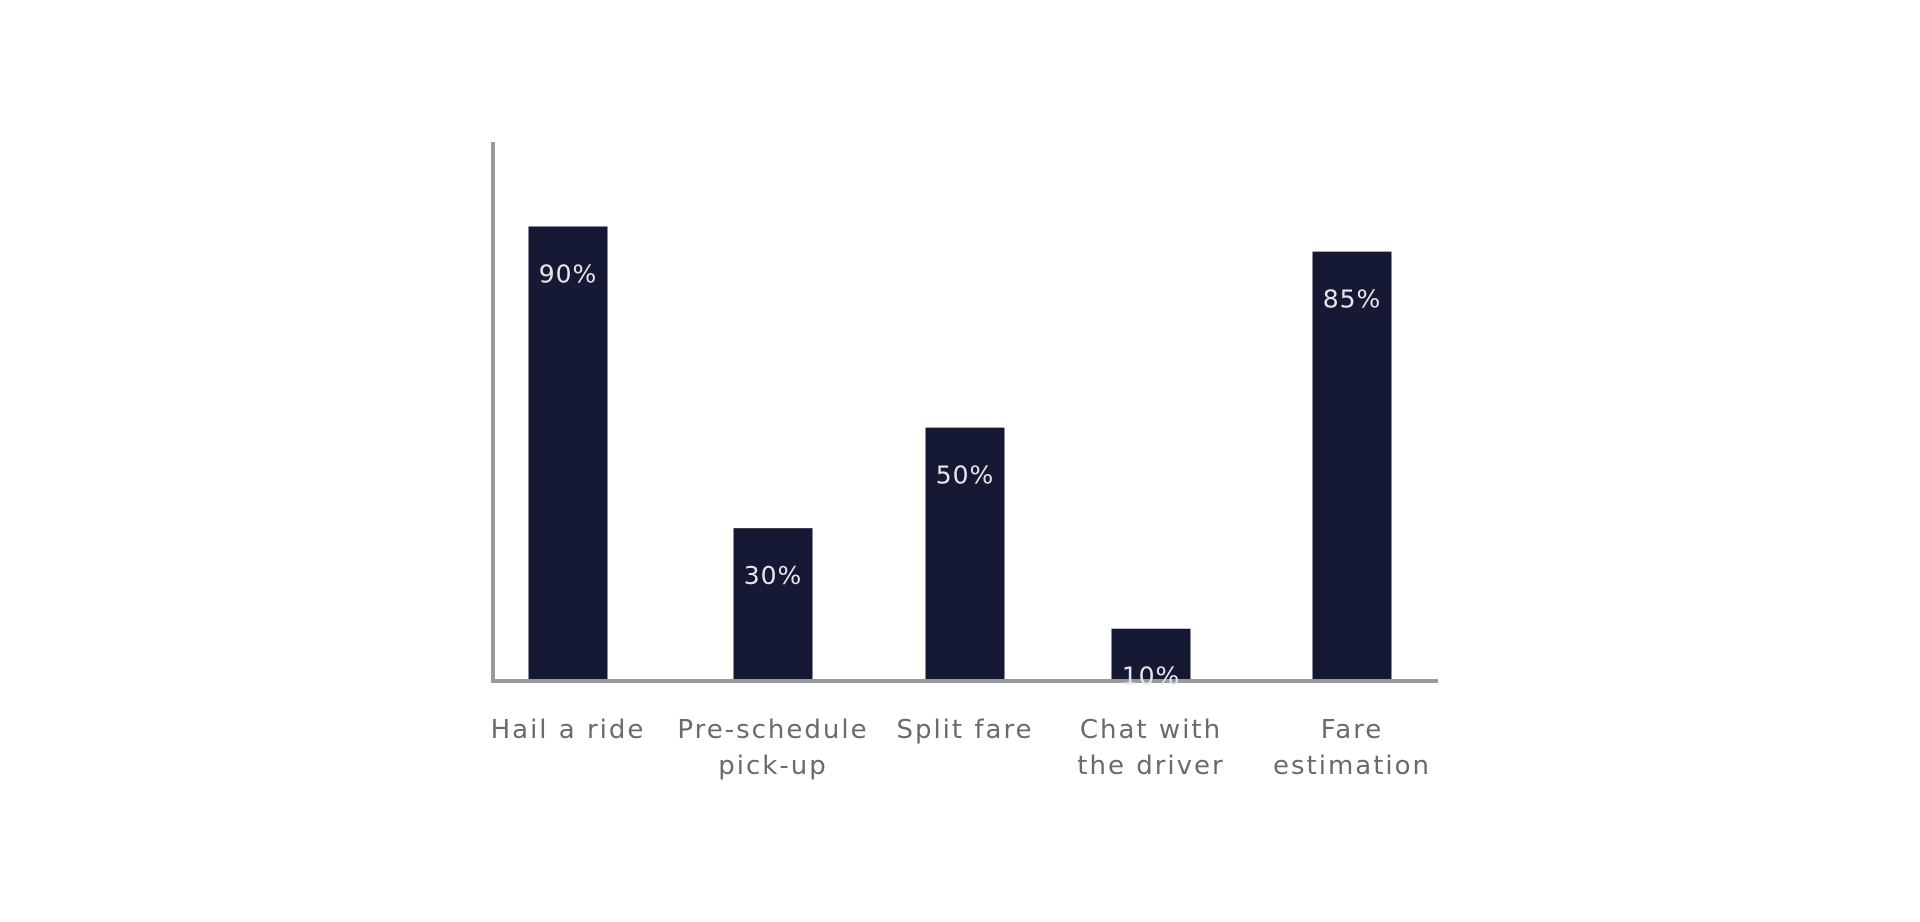  Describe the element at coordinates (1150, 766) in the screenshot. I see `category-label-line: the driver` at that location.